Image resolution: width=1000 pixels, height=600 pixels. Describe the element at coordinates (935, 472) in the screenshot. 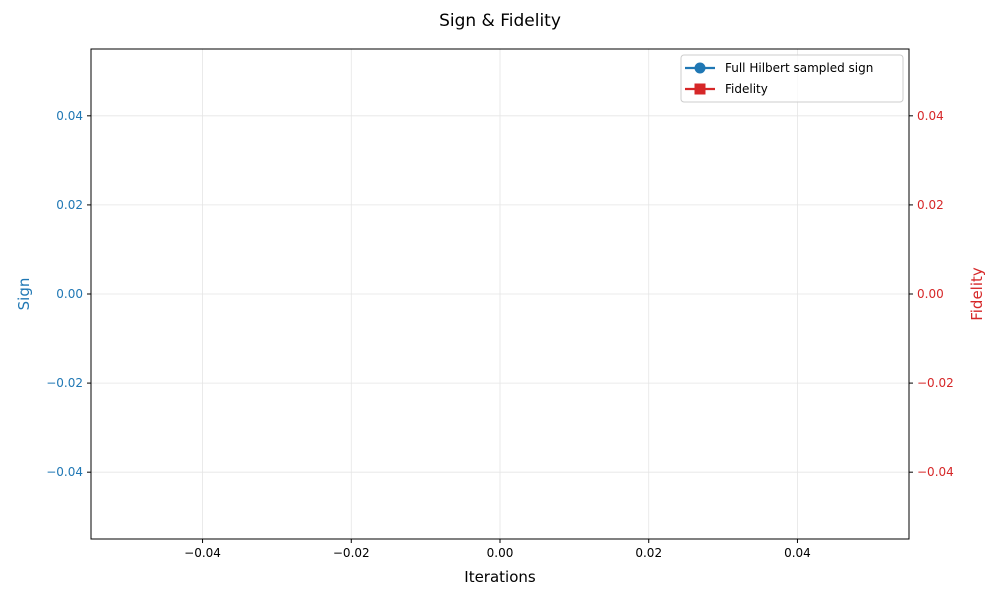

I see `right-y-tick-label: −0.04` at that location.